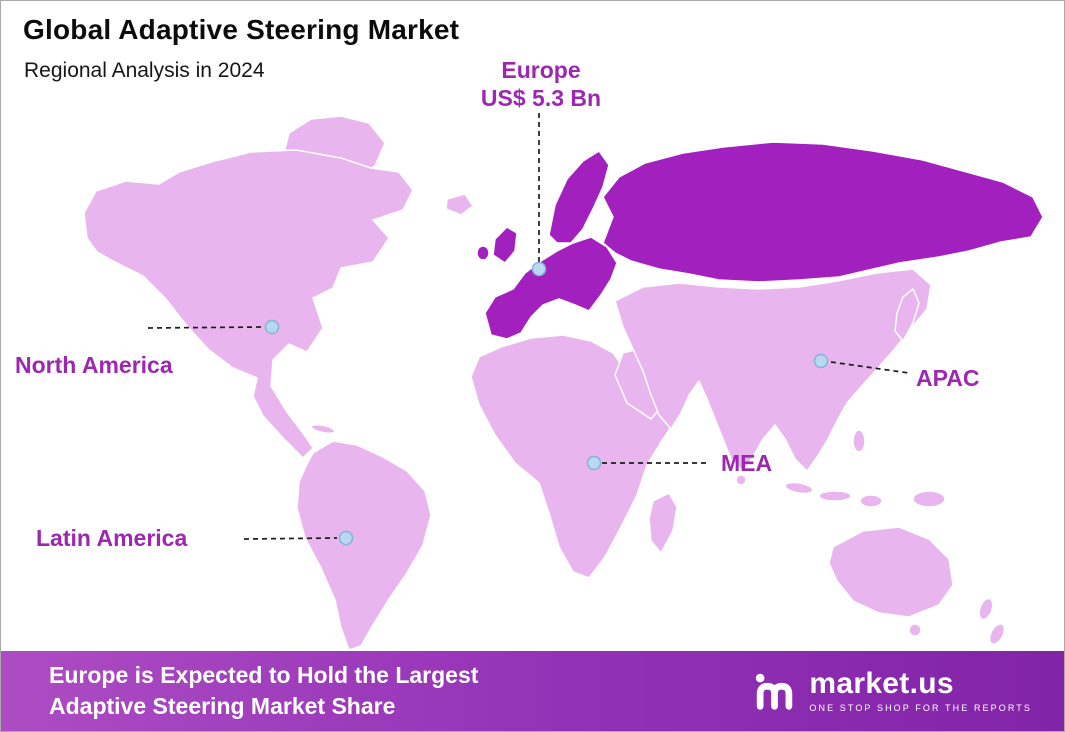 This screenshot has height=732, width=1065. What do you see at coordinates (835, 496) in the screenshot?
I see `island-java` at bounding box center [835, 496].